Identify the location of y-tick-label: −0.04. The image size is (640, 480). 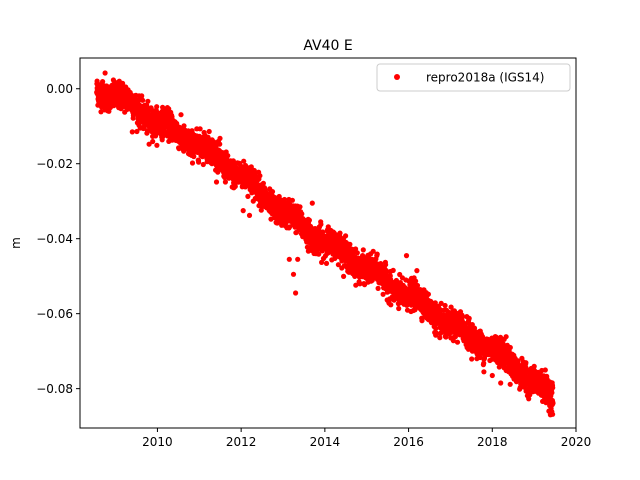
(54, 239).